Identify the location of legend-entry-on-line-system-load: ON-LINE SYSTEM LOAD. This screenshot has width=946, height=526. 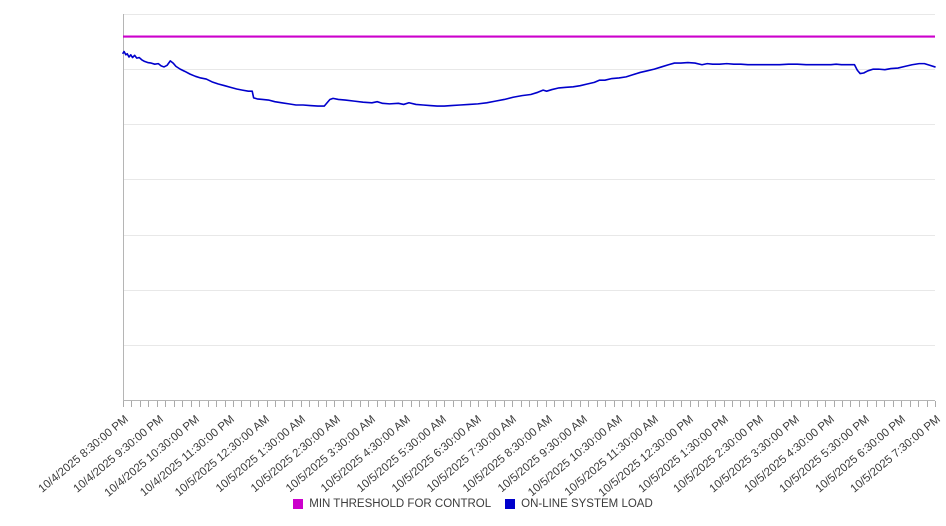
(579, 504).